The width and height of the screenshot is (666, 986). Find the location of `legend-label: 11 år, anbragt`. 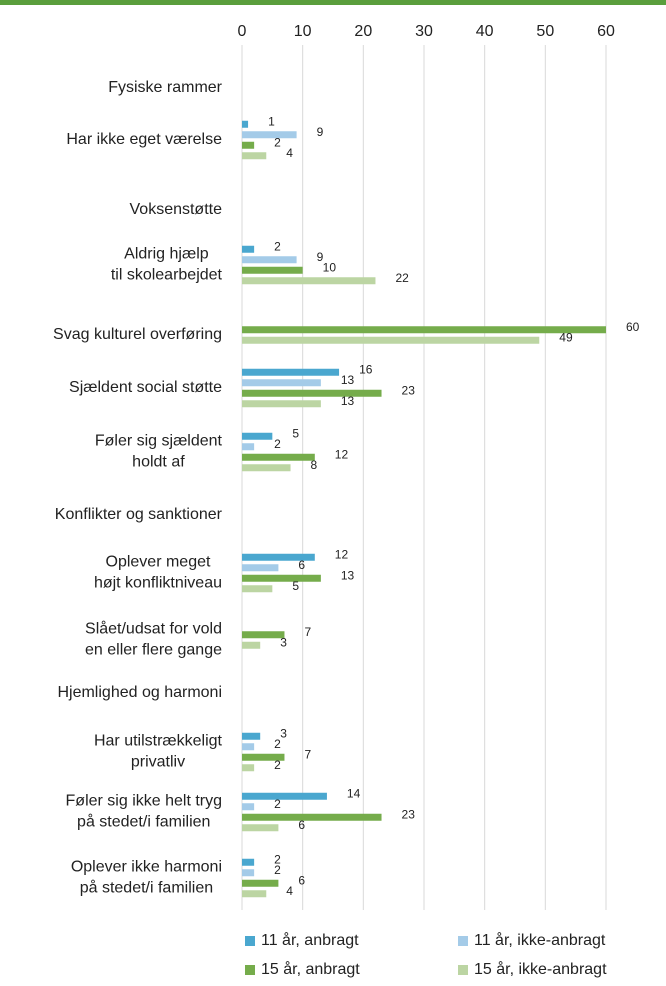

legend-label: 11 år, anbragt is located at coordinates (310, 940).